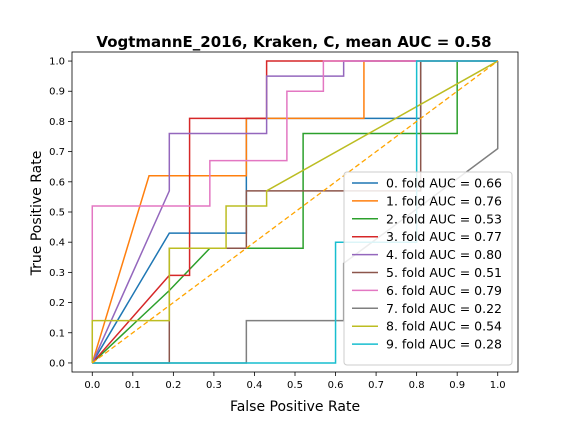 This screenshot has height=432, width=576. What do you see at coordinates (57, 182) in the screenshot?
I see `y-tick-label: 0.6` at bounding box center [57, 182].